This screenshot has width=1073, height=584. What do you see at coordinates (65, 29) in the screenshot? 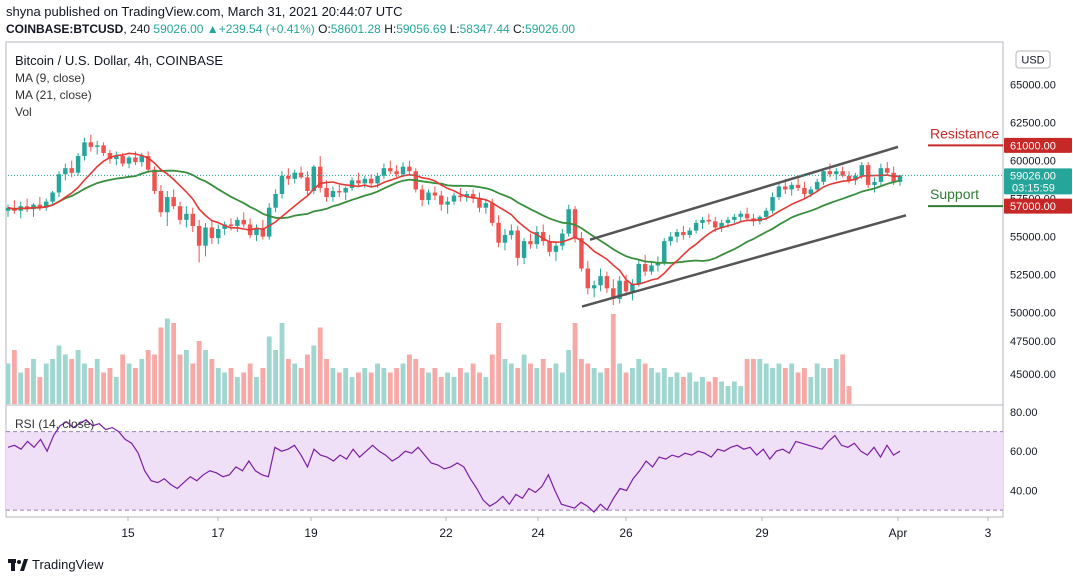
I see `symbol-name: COINBASE:BTCUSD` at bounding box center [65, 29].